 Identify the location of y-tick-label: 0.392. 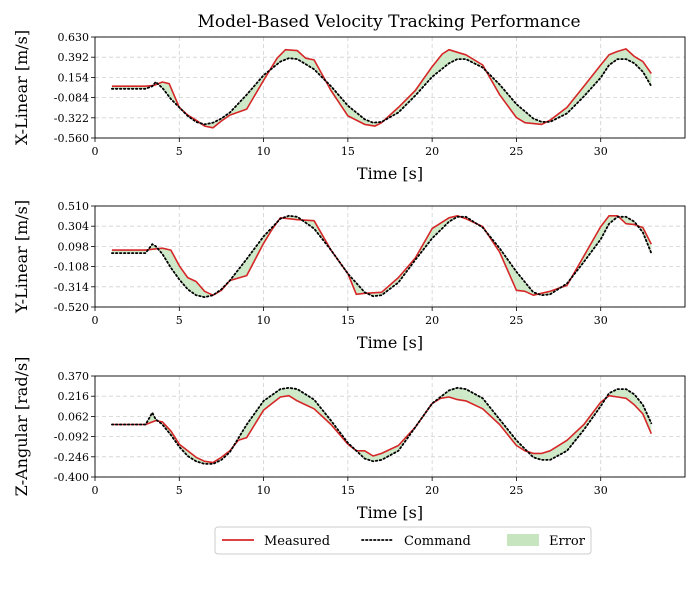
(74, 57).